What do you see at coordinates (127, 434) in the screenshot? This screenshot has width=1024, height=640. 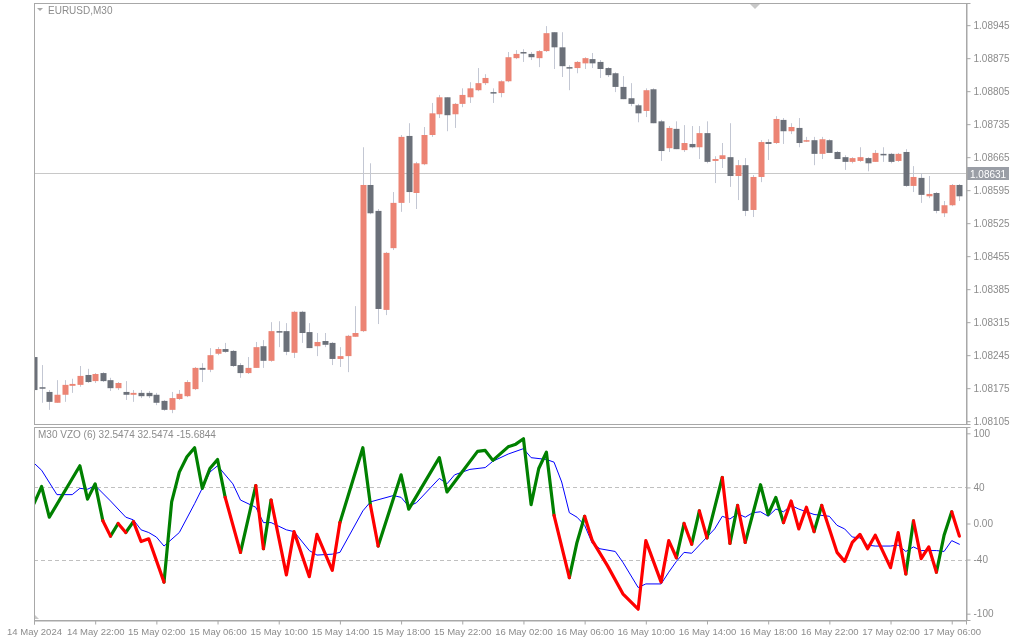 I see `chart-title: M30 VZO (6) 32.5474 32.5474 -15.6844` at bounding box center [127, 434].